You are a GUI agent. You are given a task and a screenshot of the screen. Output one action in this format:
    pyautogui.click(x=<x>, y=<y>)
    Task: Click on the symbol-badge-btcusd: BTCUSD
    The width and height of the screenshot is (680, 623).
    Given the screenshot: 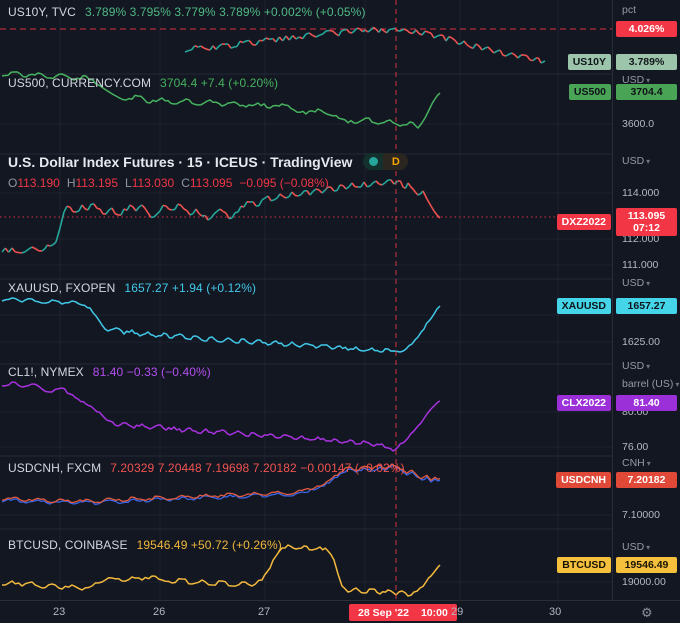 What is the action you would take?
    pyautogui.click(x=584, y=565)
    